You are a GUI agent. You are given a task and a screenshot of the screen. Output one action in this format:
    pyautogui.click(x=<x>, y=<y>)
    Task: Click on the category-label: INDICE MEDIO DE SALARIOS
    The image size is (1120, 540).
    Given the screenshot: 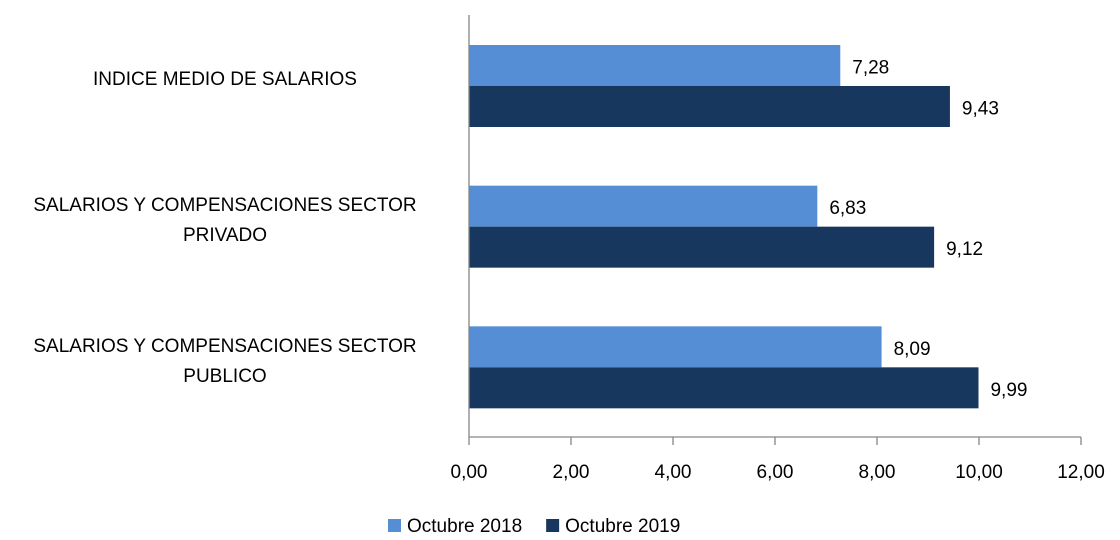 What is the action you would take?
    pyautogui.click(x=225, y=80)
    